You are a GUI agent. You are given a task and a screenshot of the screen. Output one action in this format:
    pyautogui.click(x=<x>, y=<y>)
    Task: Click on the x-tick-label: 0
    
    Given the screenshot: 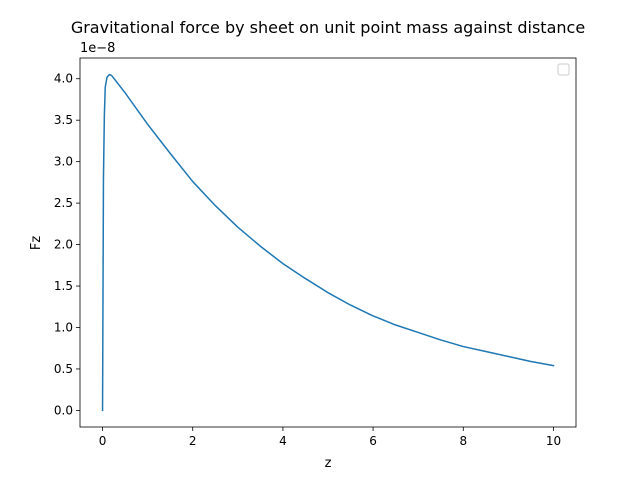 What is the action you would take?
    pyautogui.click(x=103, y=441)
    